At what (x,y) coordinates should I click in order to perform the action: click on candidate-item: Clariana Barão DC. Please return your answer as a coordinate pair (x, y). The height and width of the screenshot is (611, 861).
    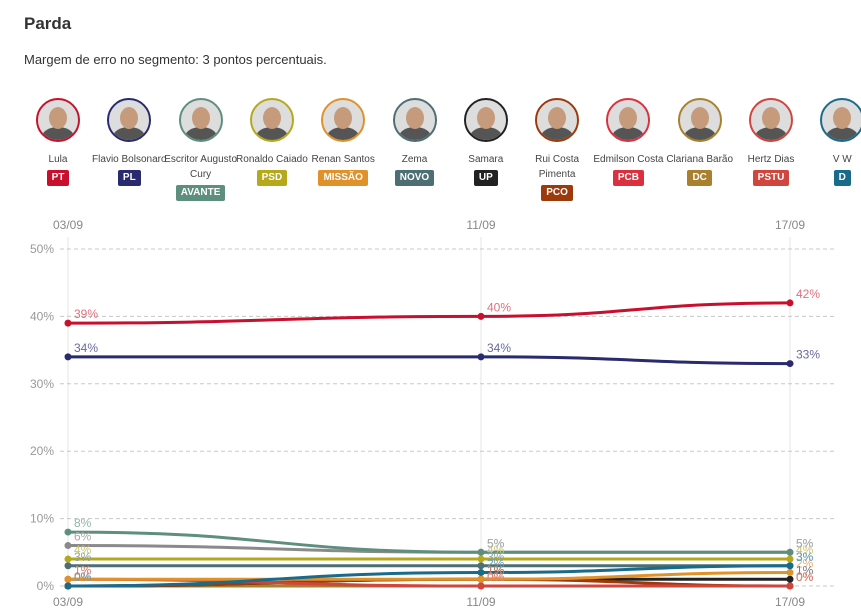
    Looking at the image, I should click on (700, 142).